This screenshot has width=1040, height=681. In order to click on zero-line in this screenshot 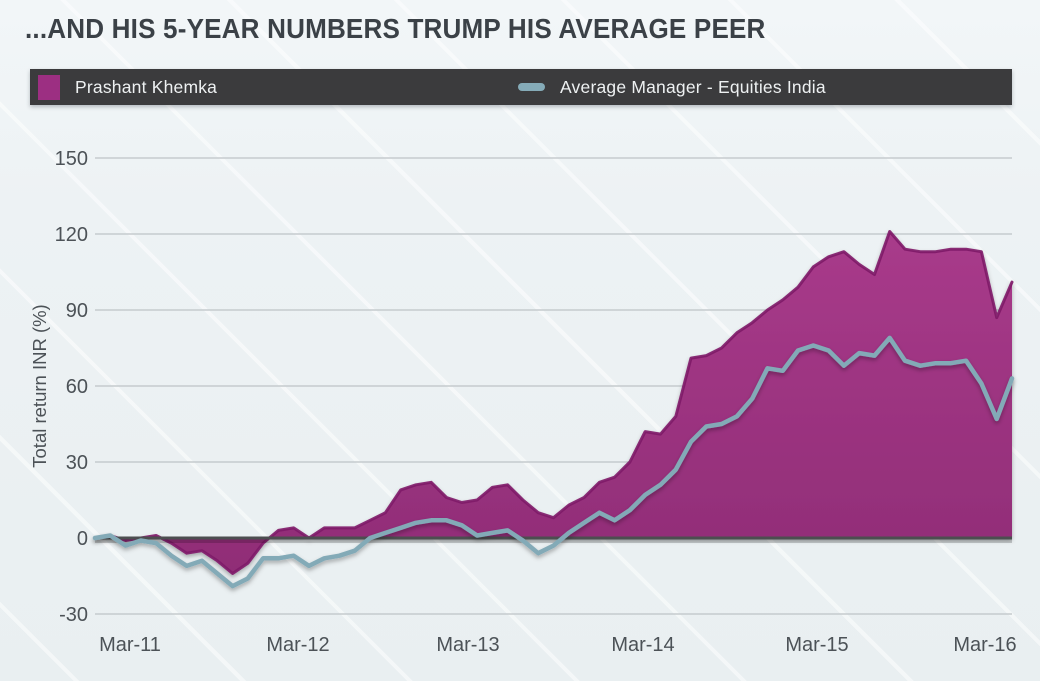, I will do `click(553, 539)`.